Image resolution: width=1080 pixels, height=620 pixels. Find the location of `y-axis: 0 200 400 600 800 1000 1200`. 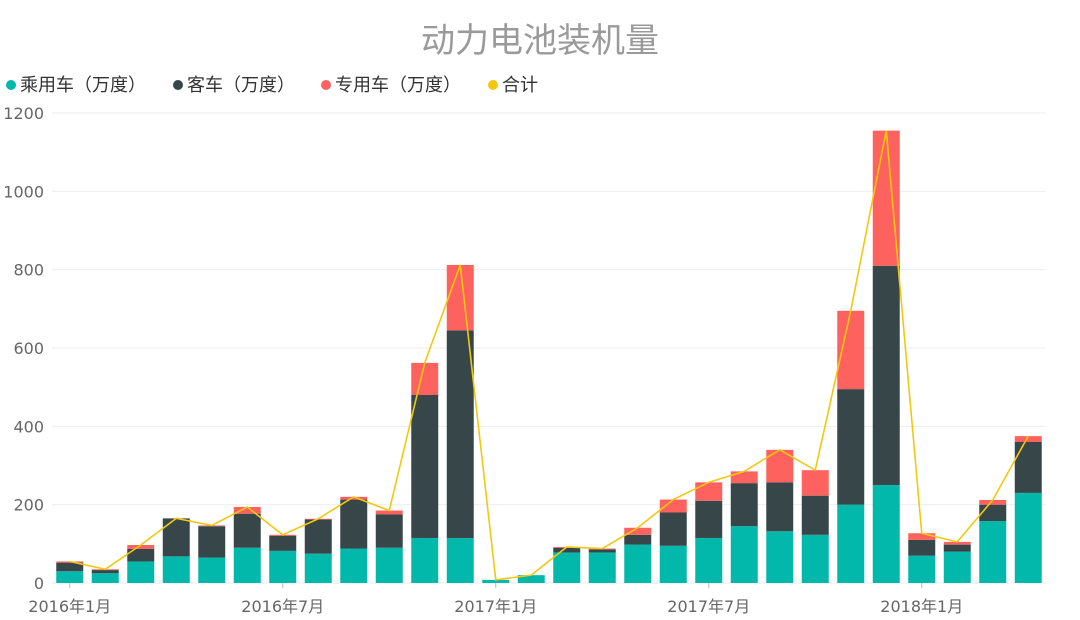

y-axis: 0 200 400 600 800 1000 1200 is located at coordinates (23, 348).